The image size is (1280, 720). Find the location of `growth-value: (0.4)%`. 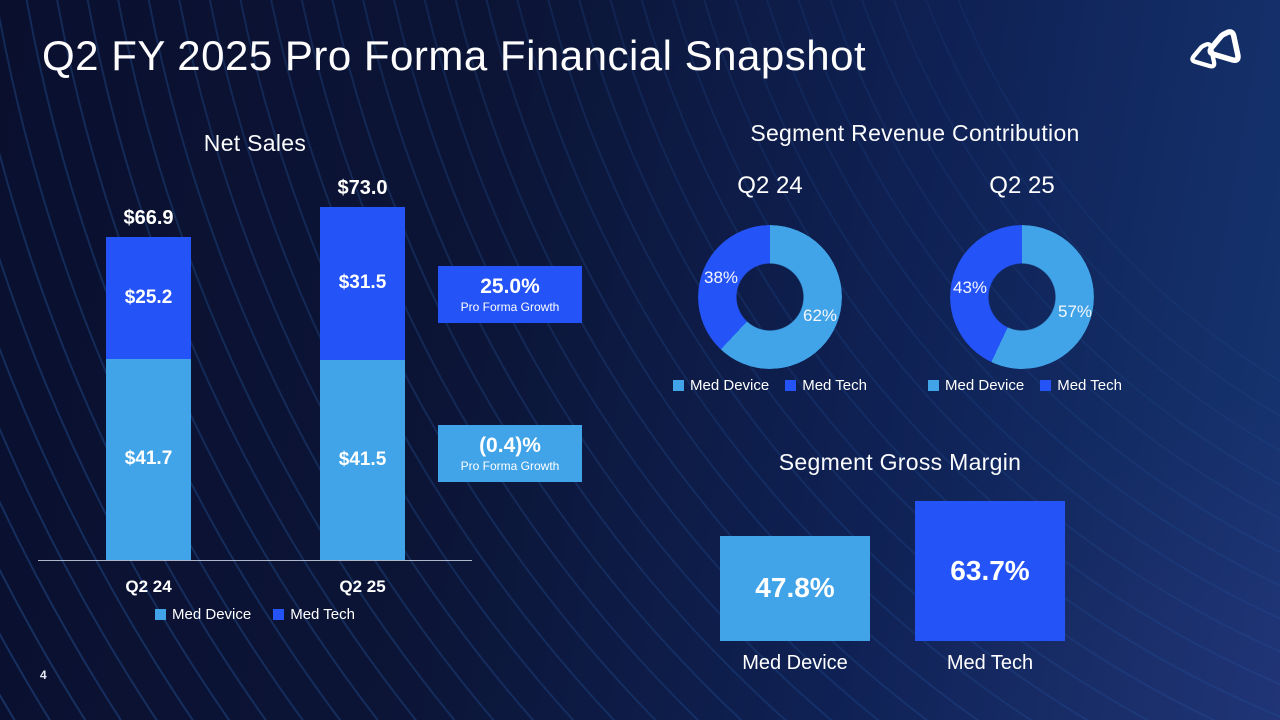

growth-value: (0.4)% is located at coordinates (510, 446).